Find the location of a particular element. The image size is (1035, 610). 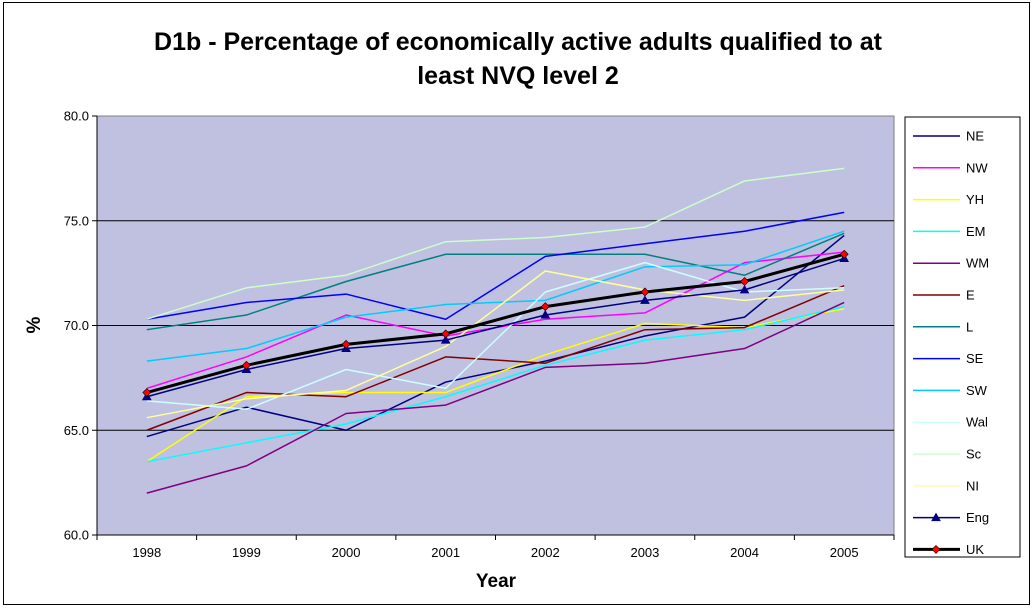

y-tick-label: 60.0 is located at coordinates (76, 535).